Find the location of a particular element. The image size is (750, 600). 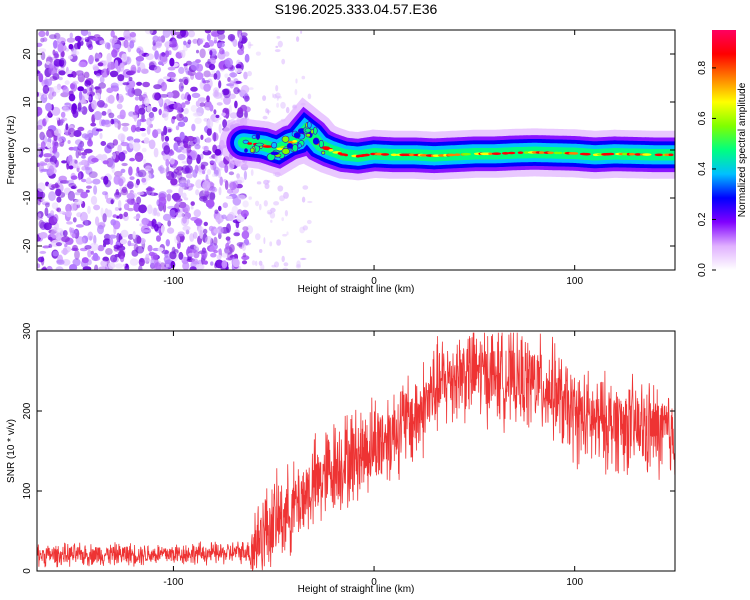

snr-ytick-label: 300 is located at coordinates (27, 330).